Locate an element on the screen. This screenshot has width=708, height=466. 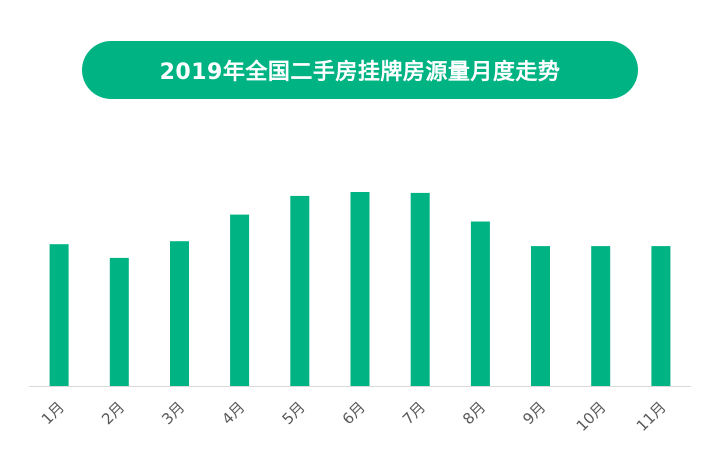
x-tick-label: 1月 is located at coordinates (53, 413).